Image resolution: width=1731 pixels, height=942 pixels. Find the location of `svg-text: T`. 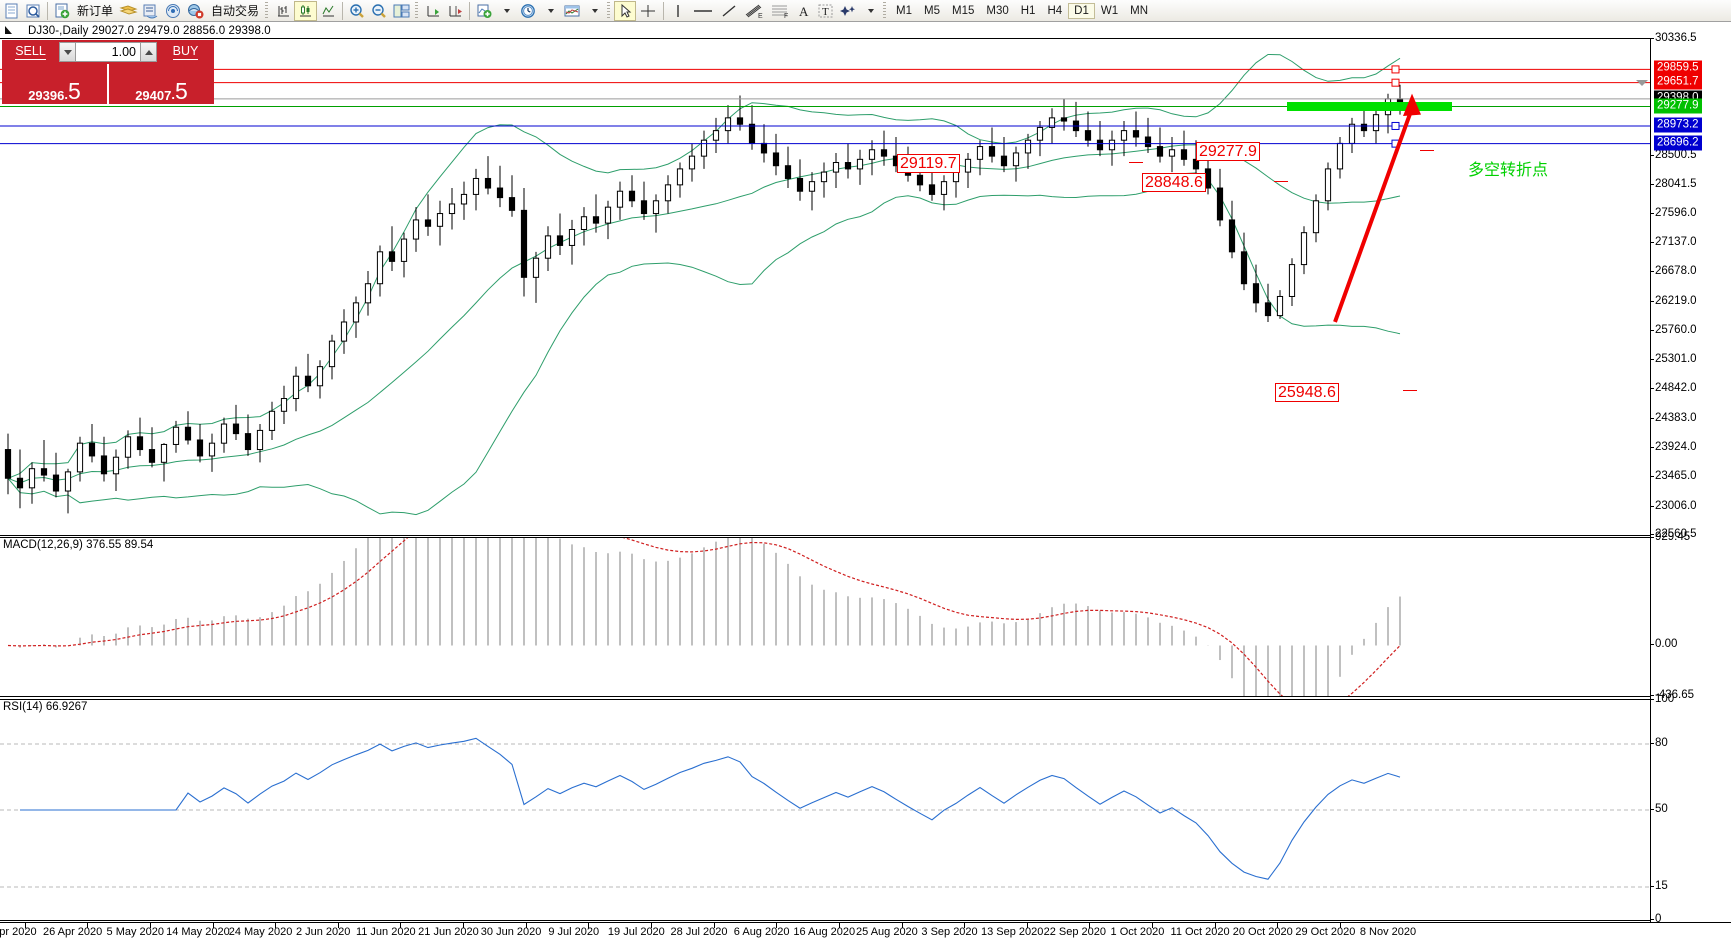

svg-text: T is located at coordinates (825, 12).